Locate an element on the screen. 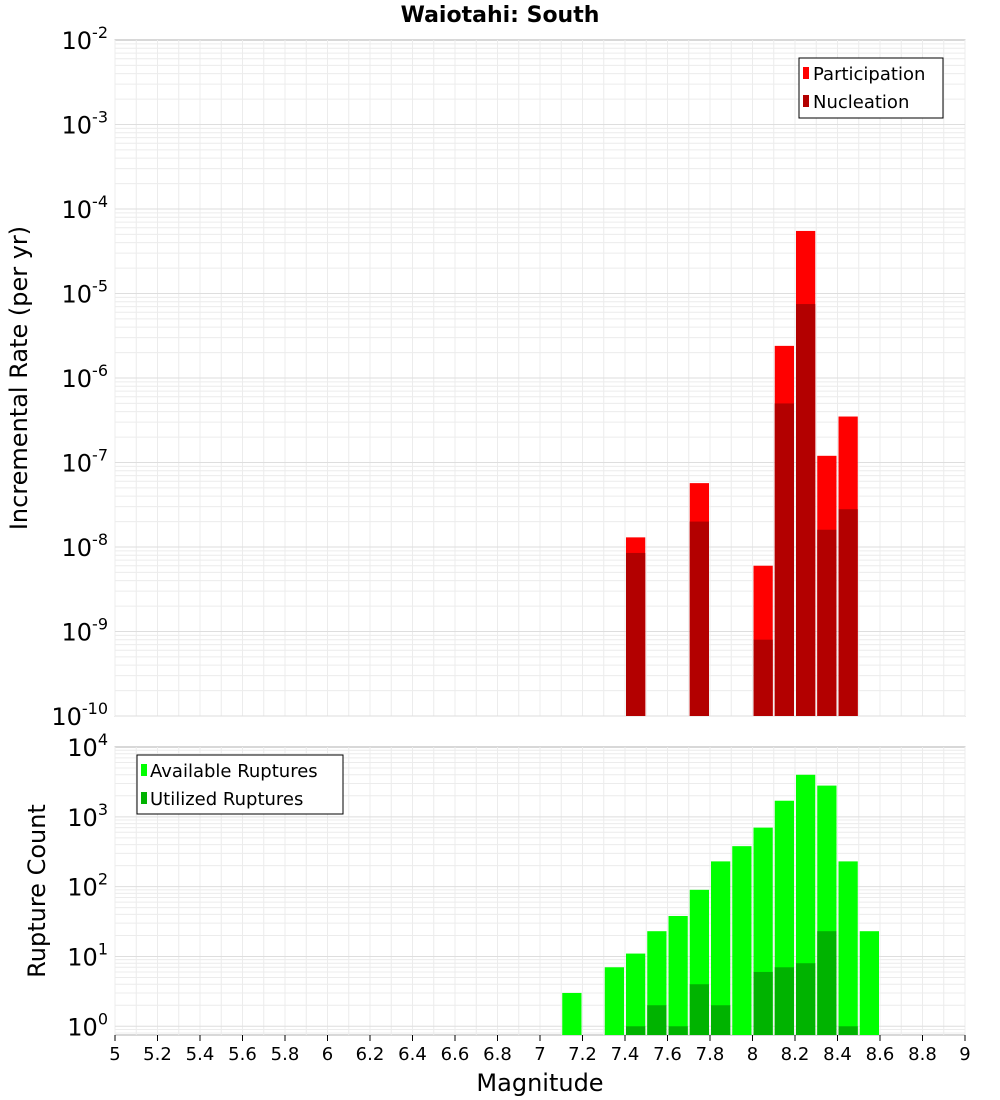 This screenshot has width=1000, height=1100. bottom-y-tick-label: 10¹ is located at coordinates (87, 955).